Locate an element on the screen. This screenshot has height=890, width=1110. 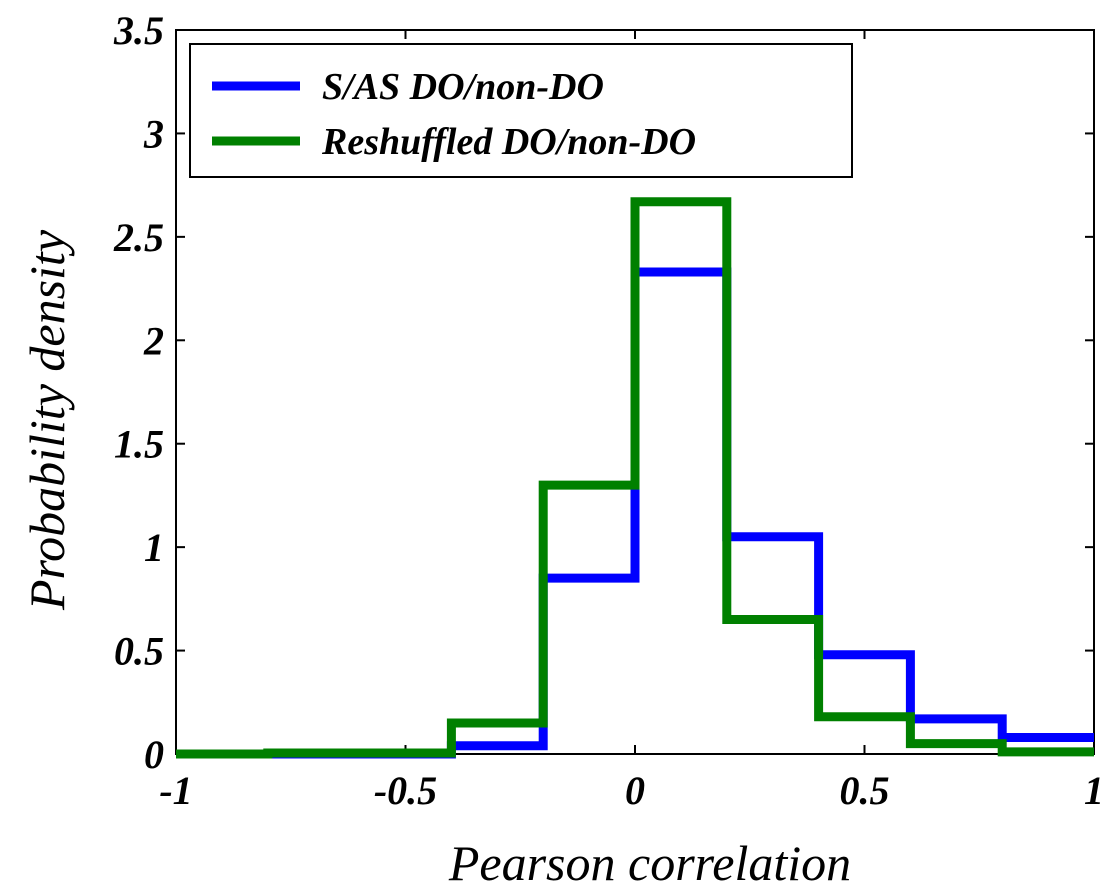
legend-label-s-as: S/AS DO/non-DO is located at coordinates (463, 87).